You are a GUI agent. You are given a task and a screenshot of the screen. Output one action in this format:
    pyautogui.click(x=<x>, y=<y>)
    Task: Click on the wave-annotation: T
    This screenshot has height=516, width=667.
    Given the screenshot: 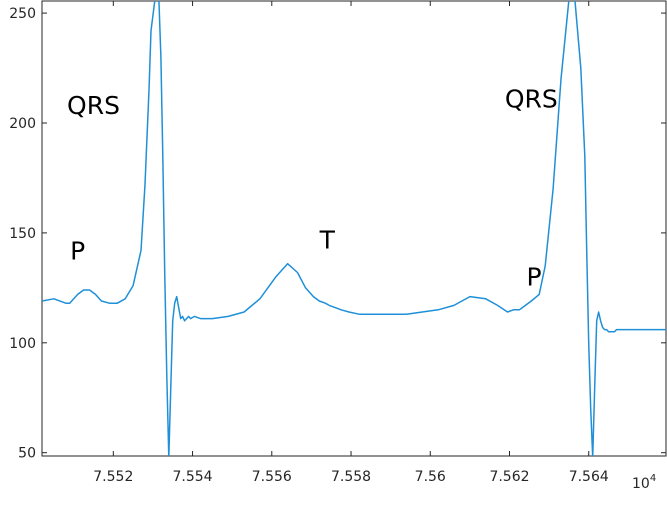 What is the action you would take?
    pyautogui.click(x=327, y=239)
    